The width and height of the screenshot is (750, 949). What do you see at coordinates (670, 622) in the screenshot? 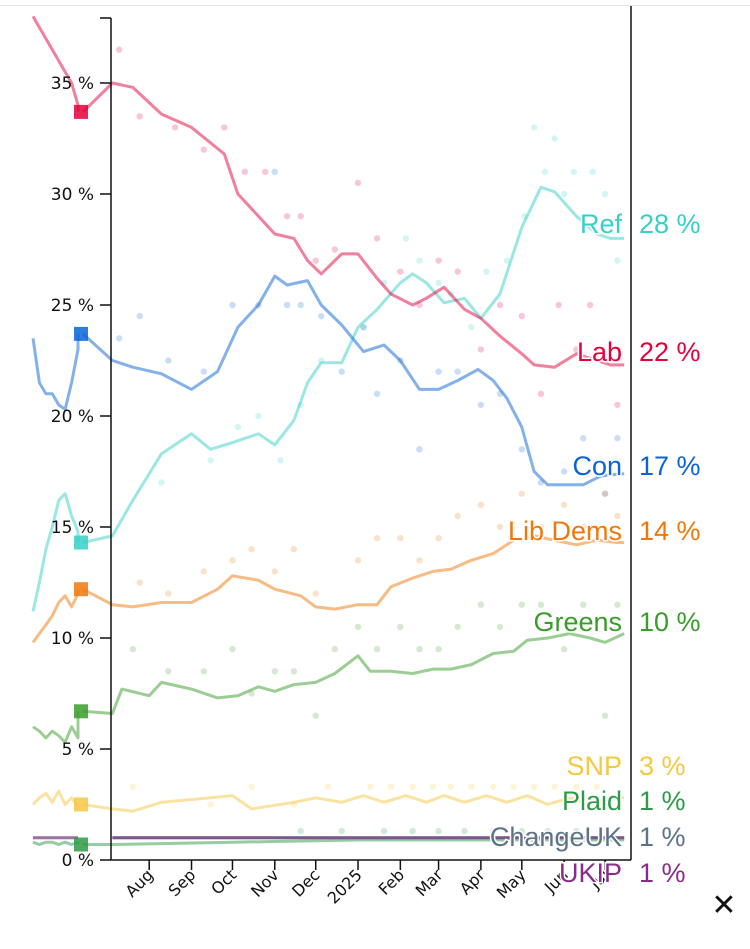
I see `series-value-greens: 10 %` at bounding box center [670, 622].